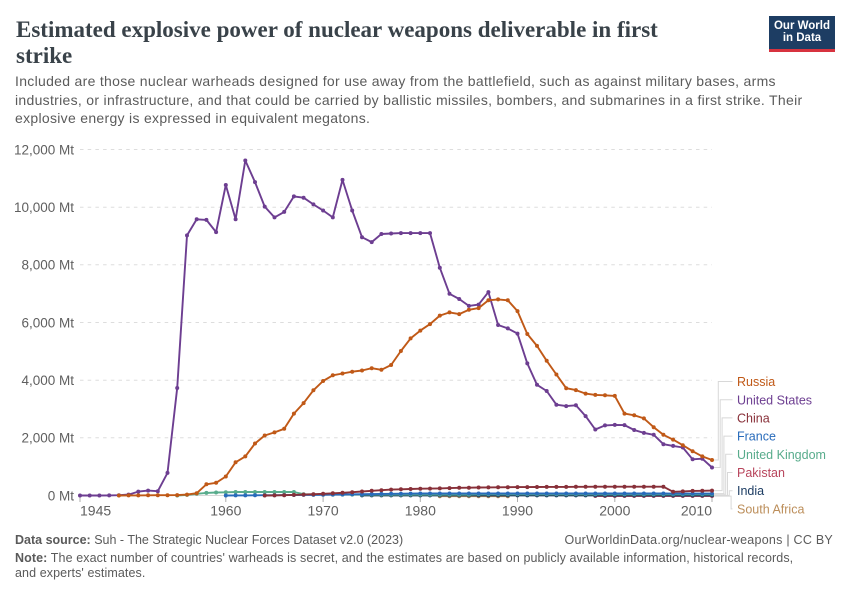 The height and width of the screenshot is (600, 850). Describe the element at coordinates (225, 510) in the screenshot. I see `svg-text: 1960` at that location.